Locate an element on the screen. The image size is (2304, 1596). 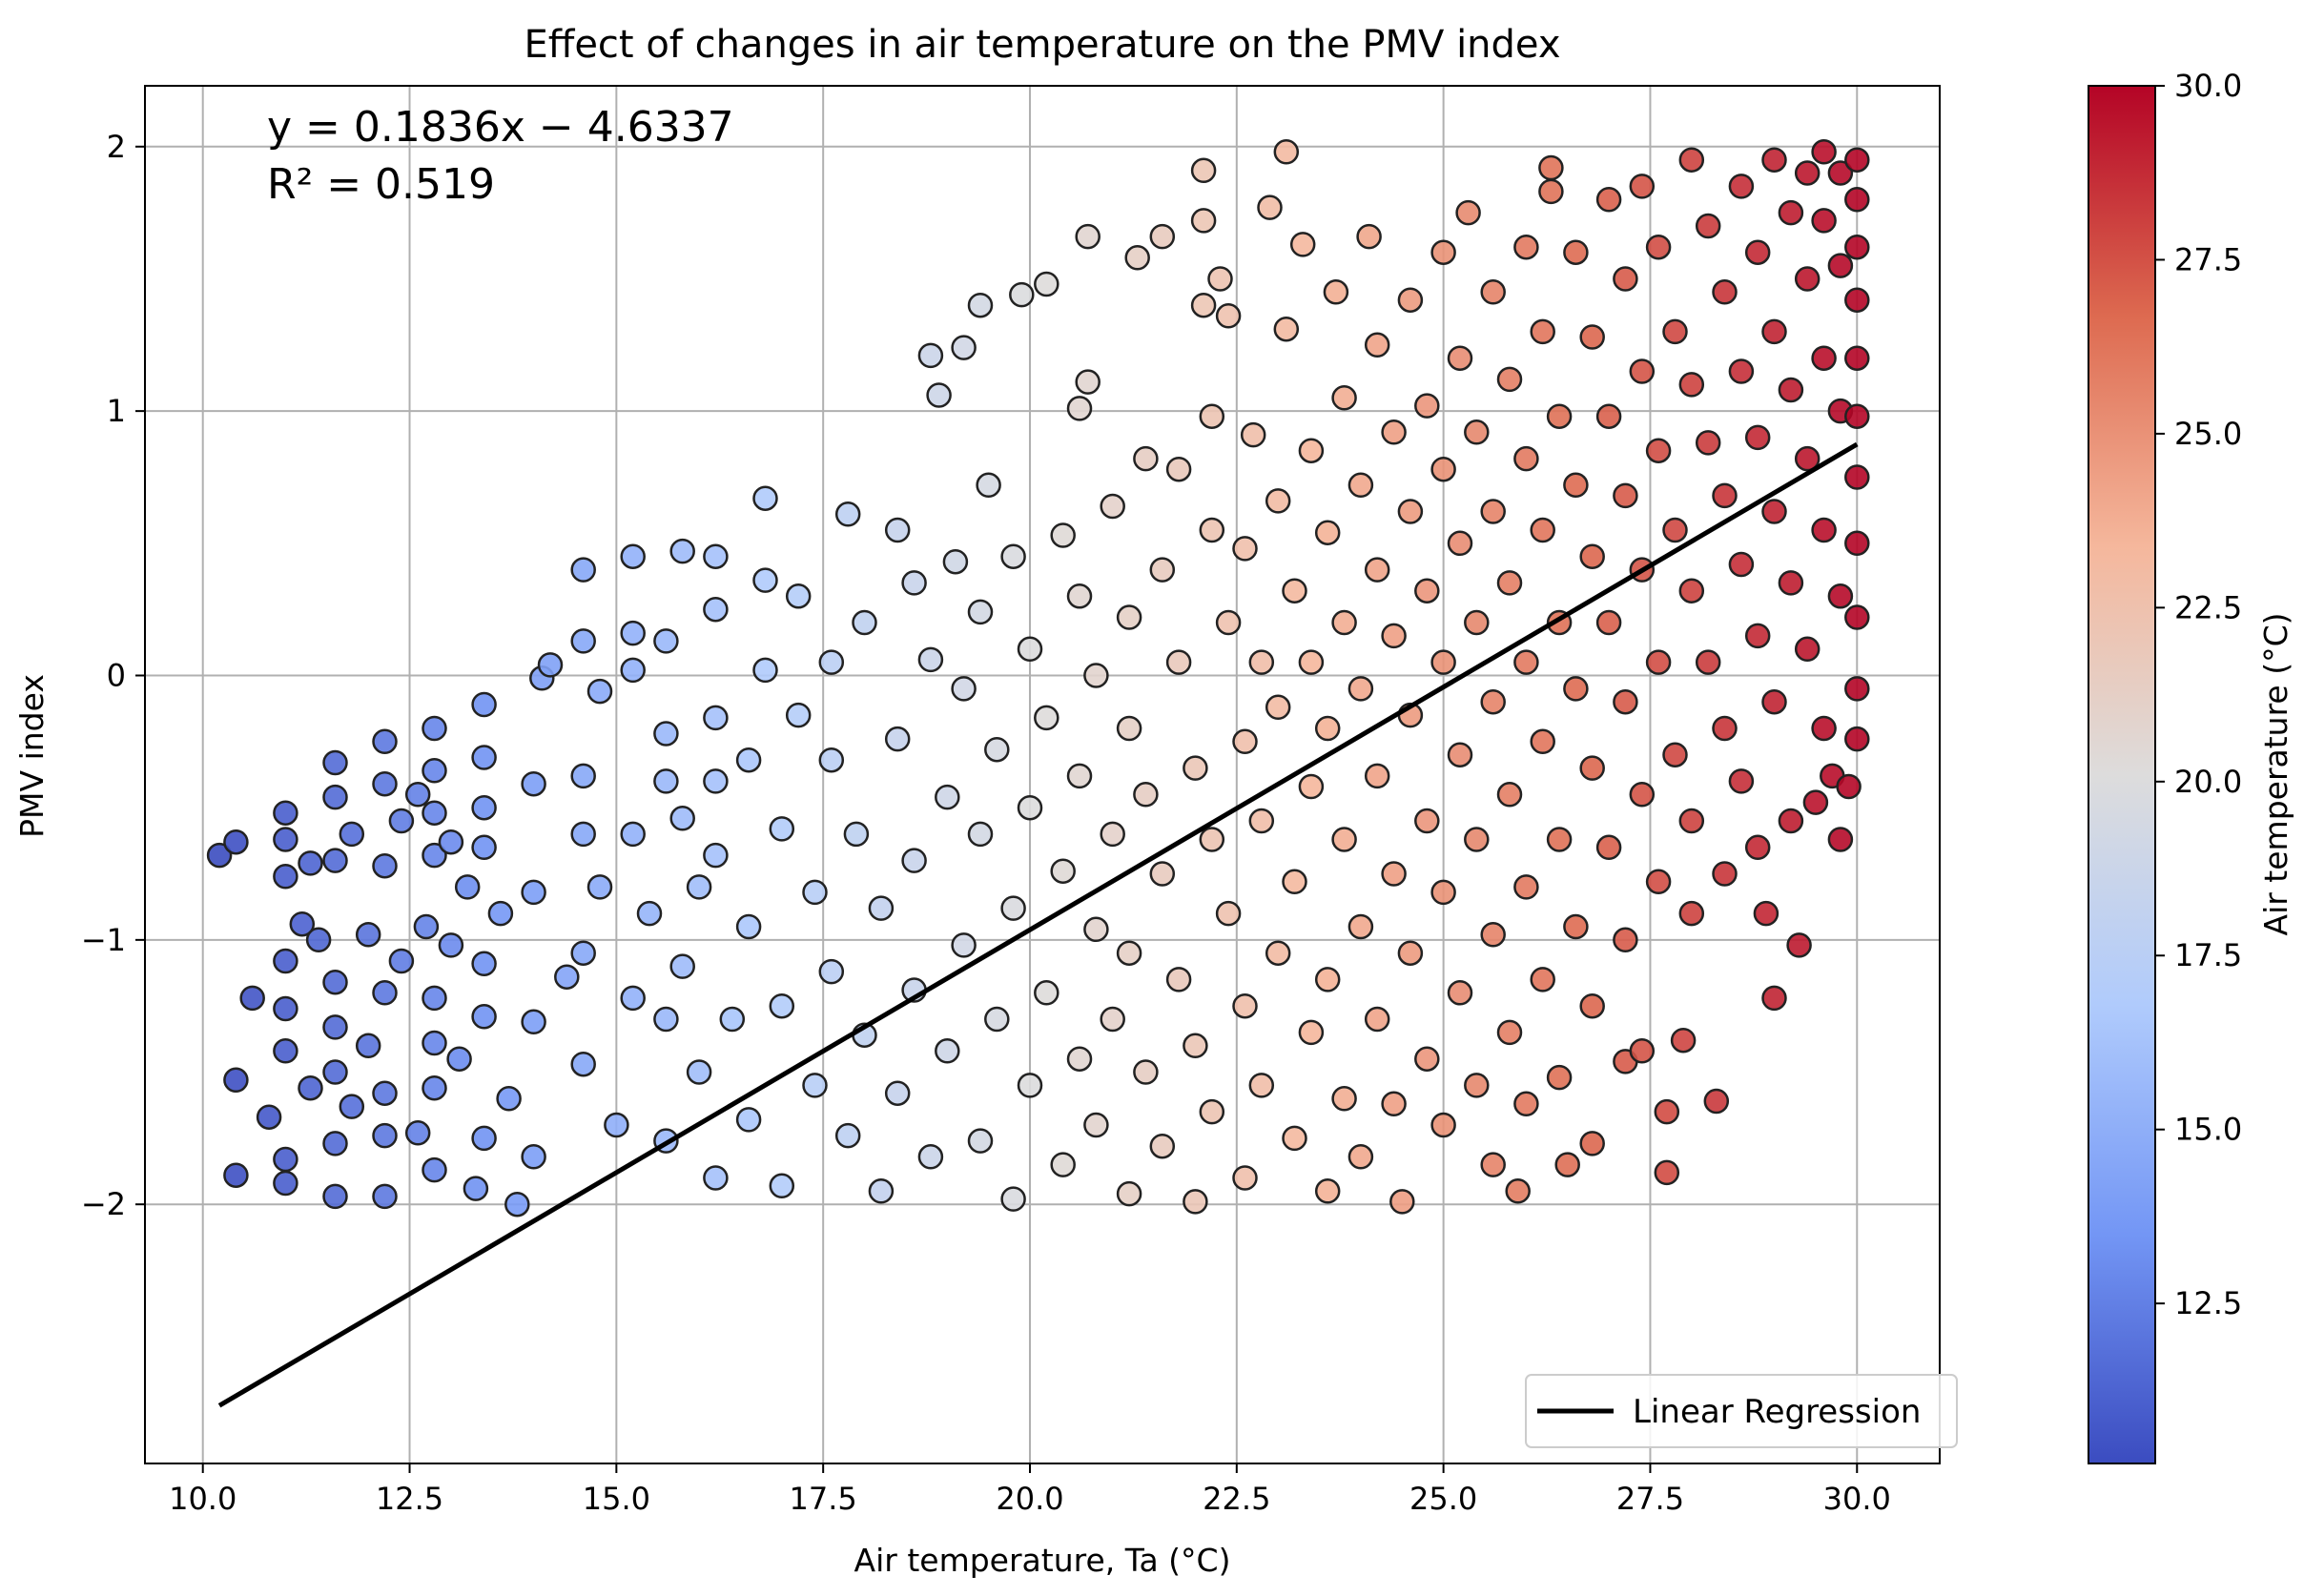
x-tick-label: 15.0 is located at coordinates (616, 1499).